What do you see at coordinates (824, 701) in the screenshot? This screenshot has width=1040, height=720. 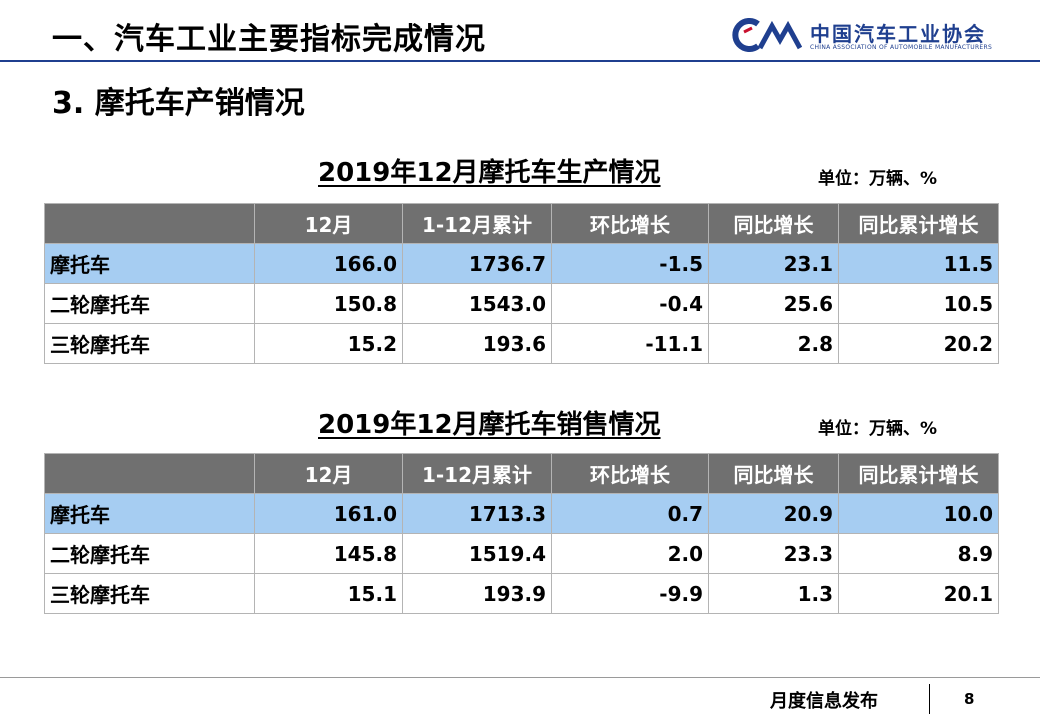 I see `footer-label: 月度信息发布` at bounding box center [824, 701].